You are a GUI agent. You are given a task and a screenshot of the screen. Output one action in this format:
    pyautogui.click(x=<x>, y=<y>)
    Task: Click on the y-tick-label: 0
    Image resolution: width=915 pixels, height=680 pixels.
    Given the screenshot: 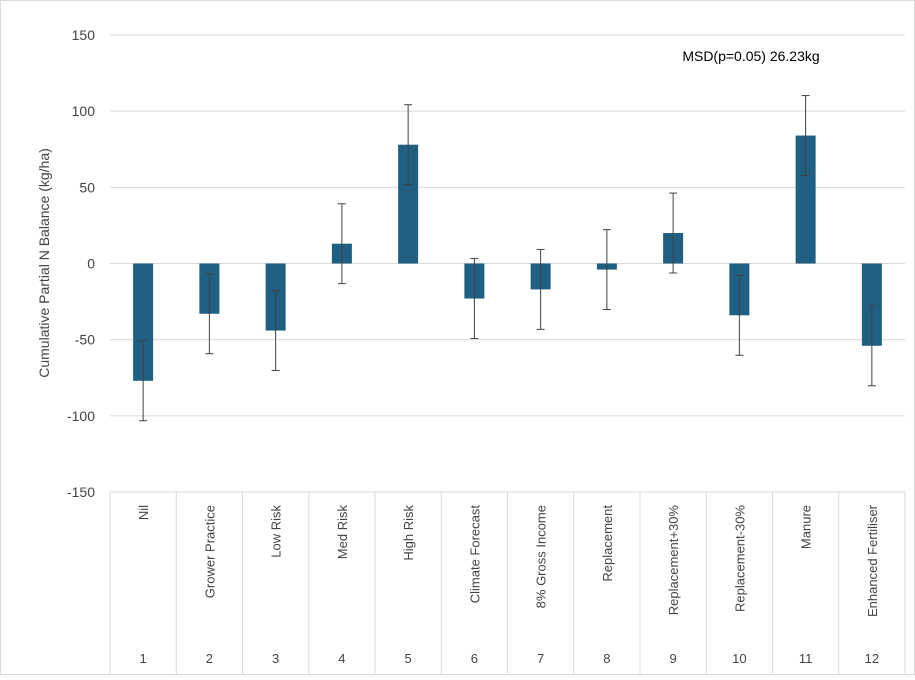 What is the action you would take?
    pyautogui.click(x=91, y=264)
    